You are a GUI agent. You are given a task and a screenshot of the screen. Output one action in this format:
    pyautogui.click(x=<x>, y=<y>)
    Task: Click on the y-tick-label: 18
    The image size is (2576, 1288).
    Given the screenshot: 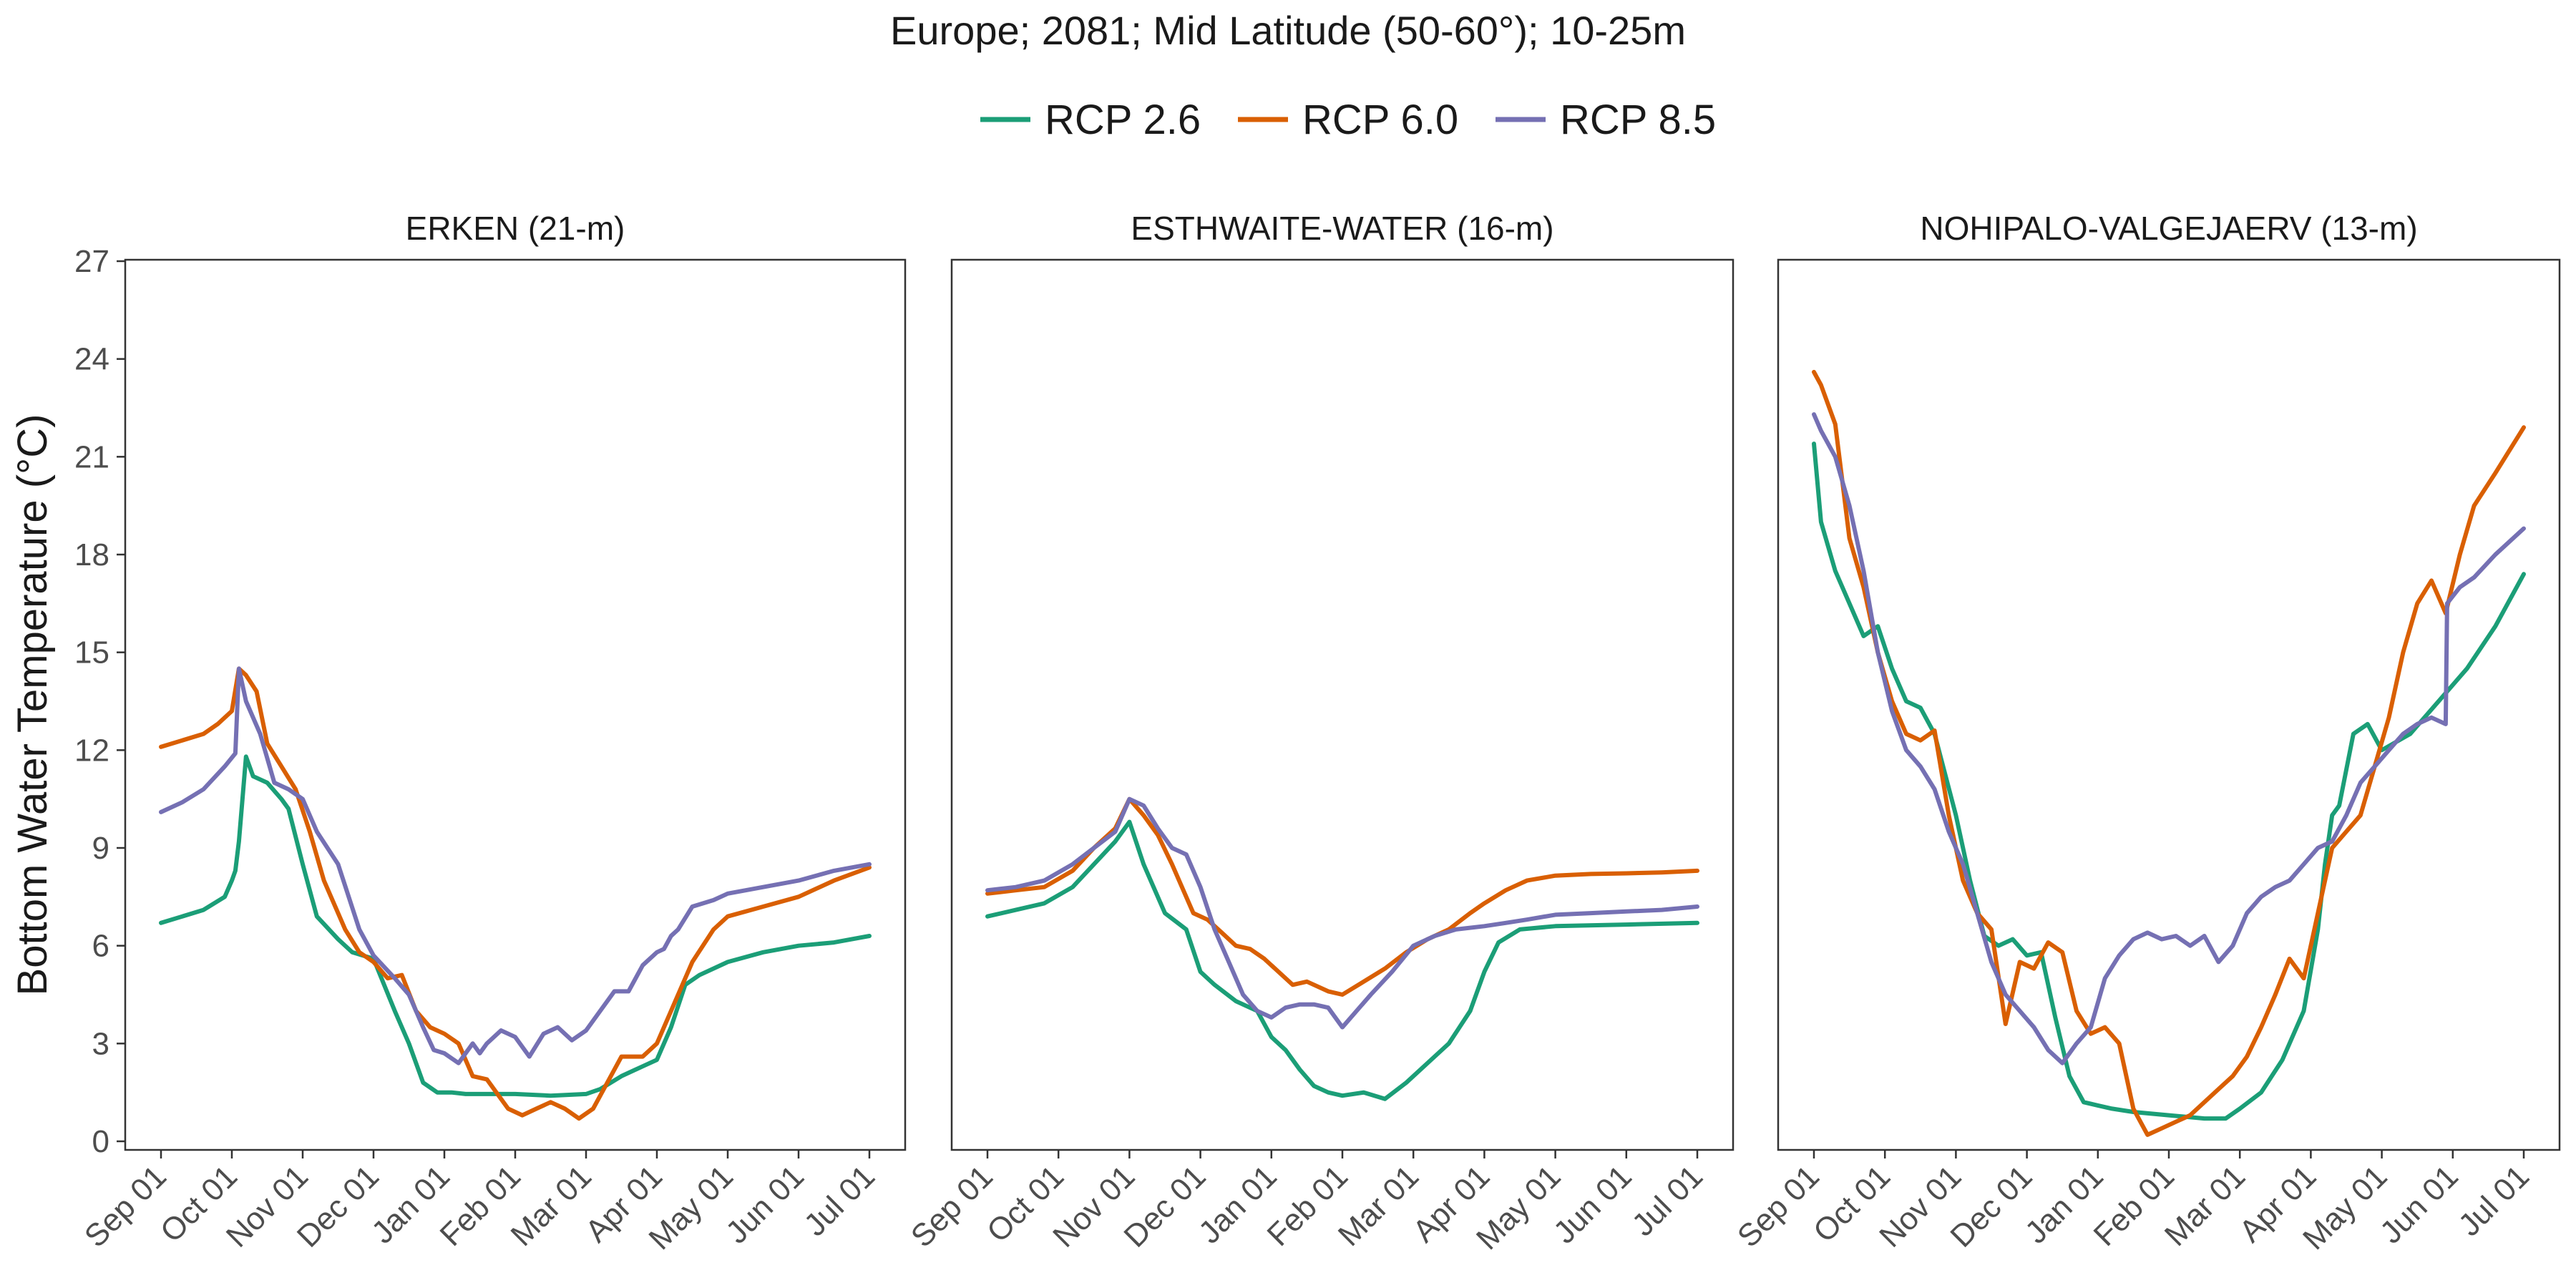 What is the action you would take?
    pyautogui.click(x=91, y=554)
    